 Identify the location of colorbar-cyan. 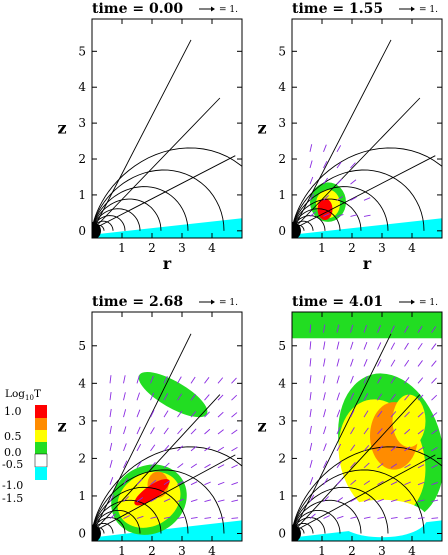
(41, 473).